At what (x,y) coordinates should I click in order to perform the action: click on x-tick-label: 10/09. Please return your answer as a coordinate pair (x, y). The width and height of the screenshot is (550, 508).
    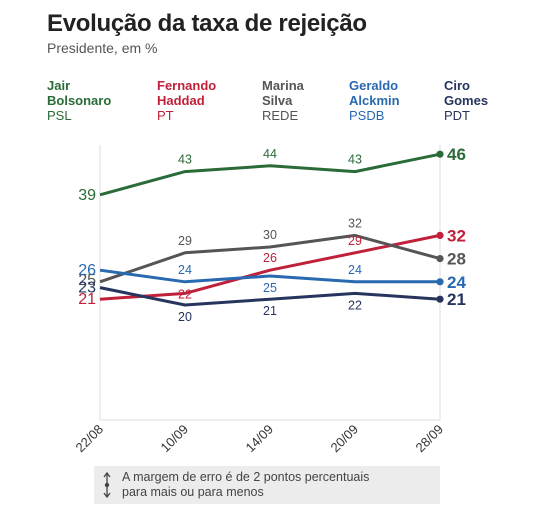
    Looking at the image, I should click on (175, 439).